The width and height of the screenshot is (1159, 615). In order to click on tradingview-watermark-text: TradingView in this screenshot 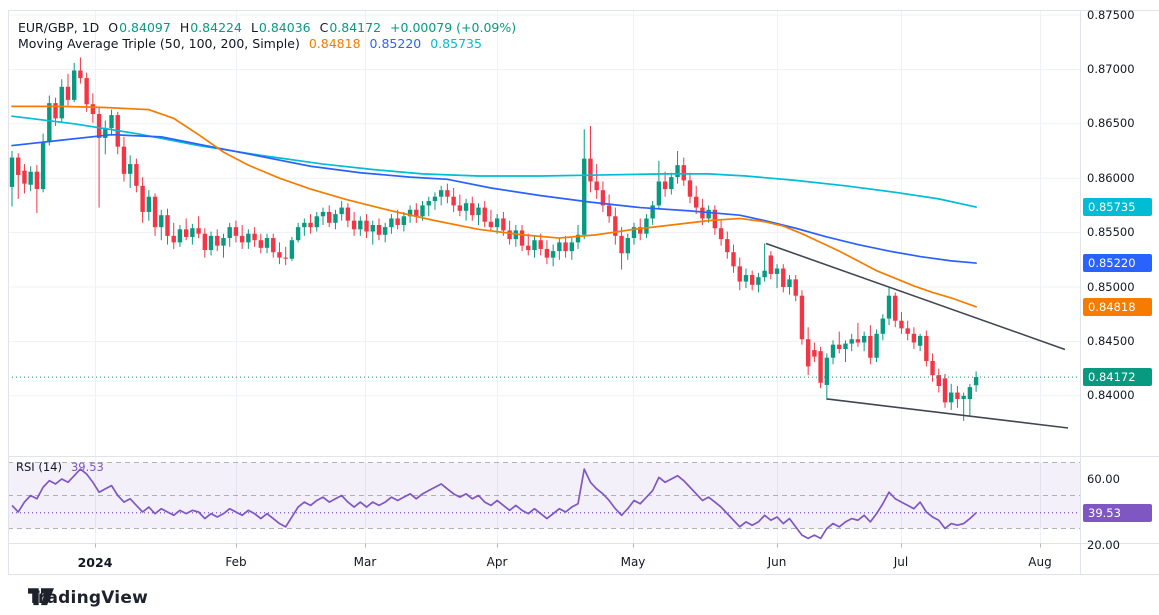, I will do `click(88, 598)`.